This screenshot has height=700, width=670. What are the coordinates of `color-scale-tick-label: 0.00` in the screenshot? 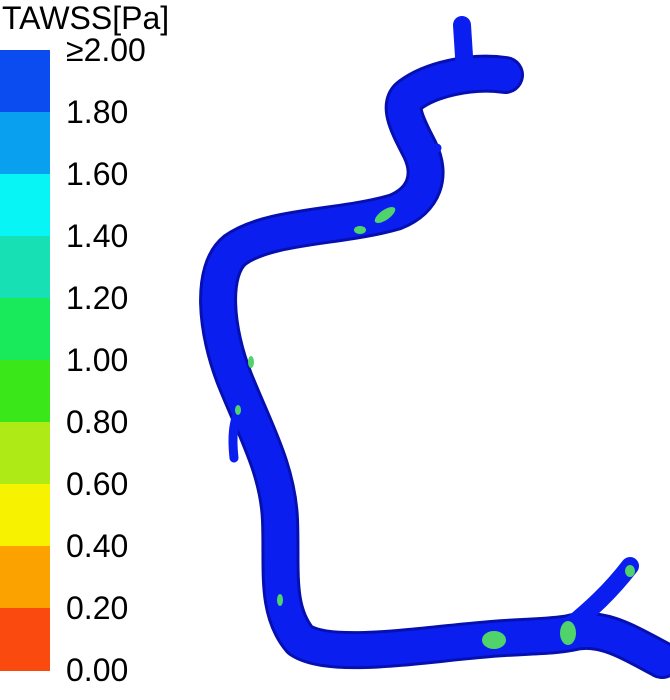 It's located at (97, 670).